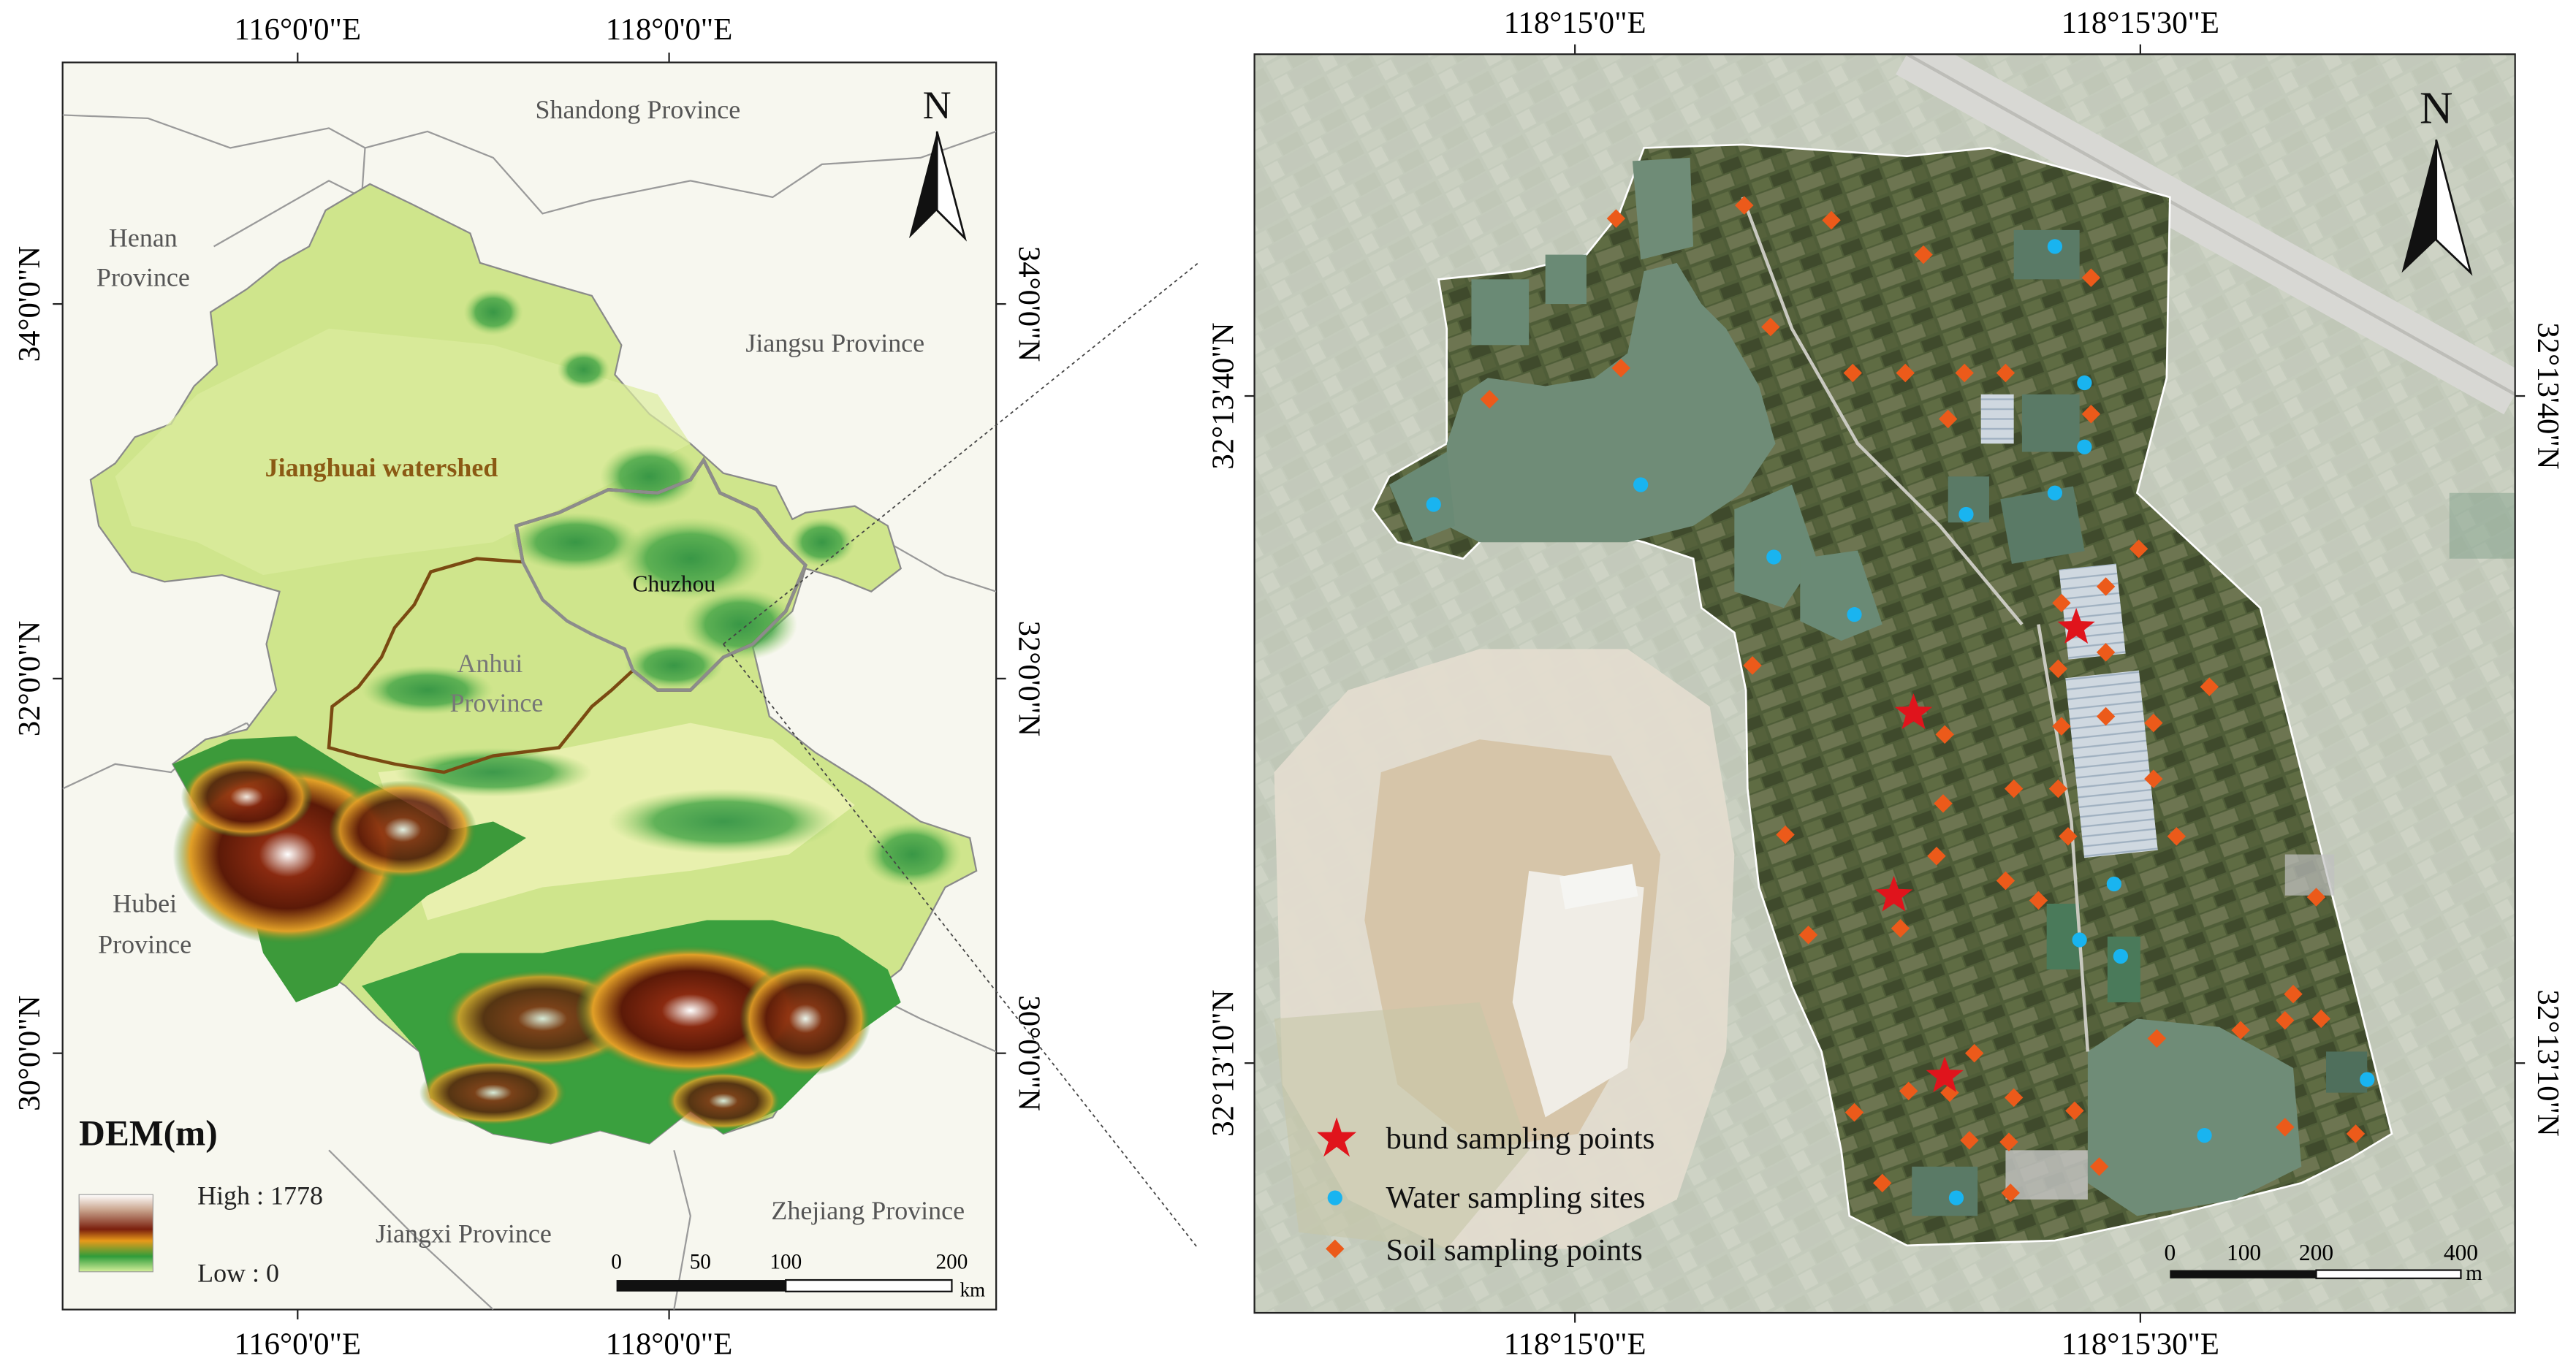  What do you see at coordinates (2461, 1252) in the screenshot?
I see `svg-text: 400` at bounding box center [2461, 1252].